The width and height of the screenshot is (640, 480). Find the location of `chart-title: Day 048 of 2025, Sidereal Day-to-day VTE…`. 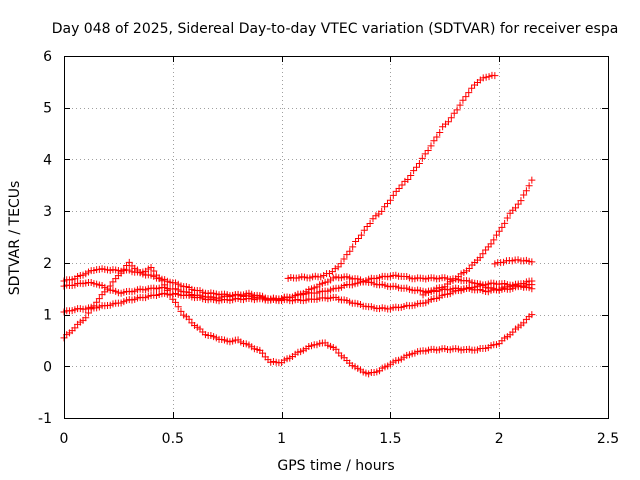

chart-title: Day 048 of 2025, Sidereal Day-to-day VTE… is located at coordinates (335, 29).